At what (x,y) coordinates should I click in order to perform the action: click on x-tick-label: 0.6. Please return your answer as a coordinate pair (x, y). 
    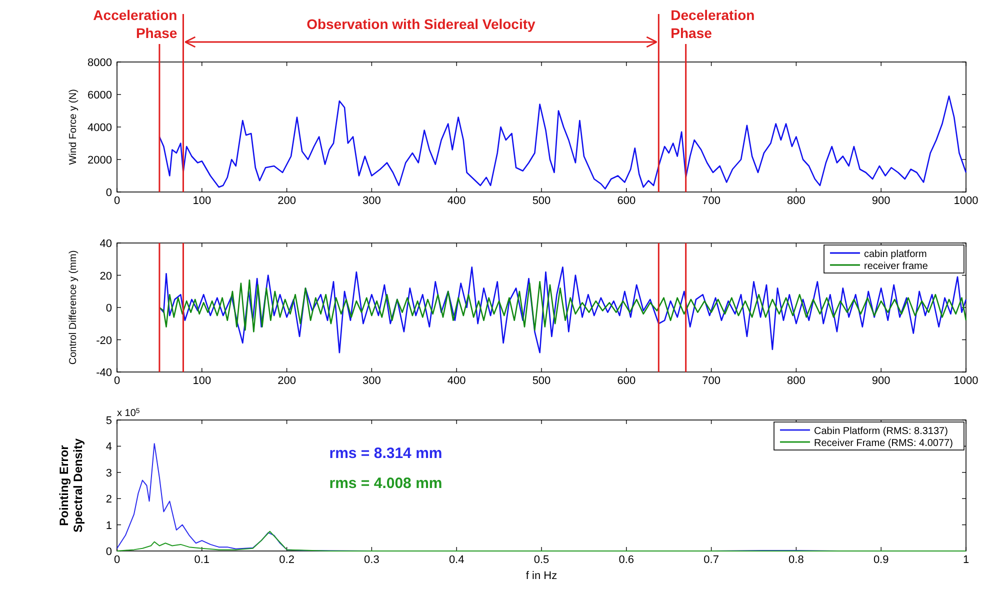
    Looking at the image, I should click on (626, 560).